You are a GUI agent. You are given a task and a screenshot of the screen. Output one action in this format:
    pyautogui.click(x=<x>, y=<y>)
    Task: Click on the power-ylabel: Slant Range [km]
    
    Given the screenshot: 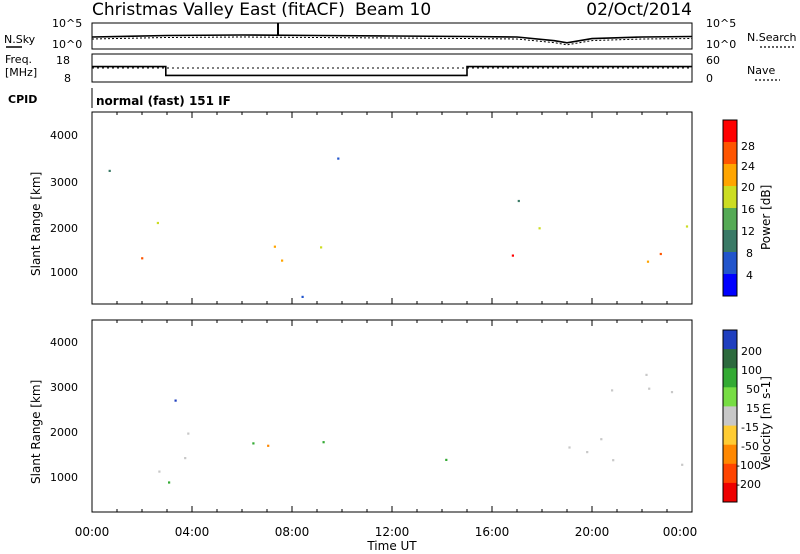 What is the action you would take?
    pyautogui.click(x=36, y=224)
    